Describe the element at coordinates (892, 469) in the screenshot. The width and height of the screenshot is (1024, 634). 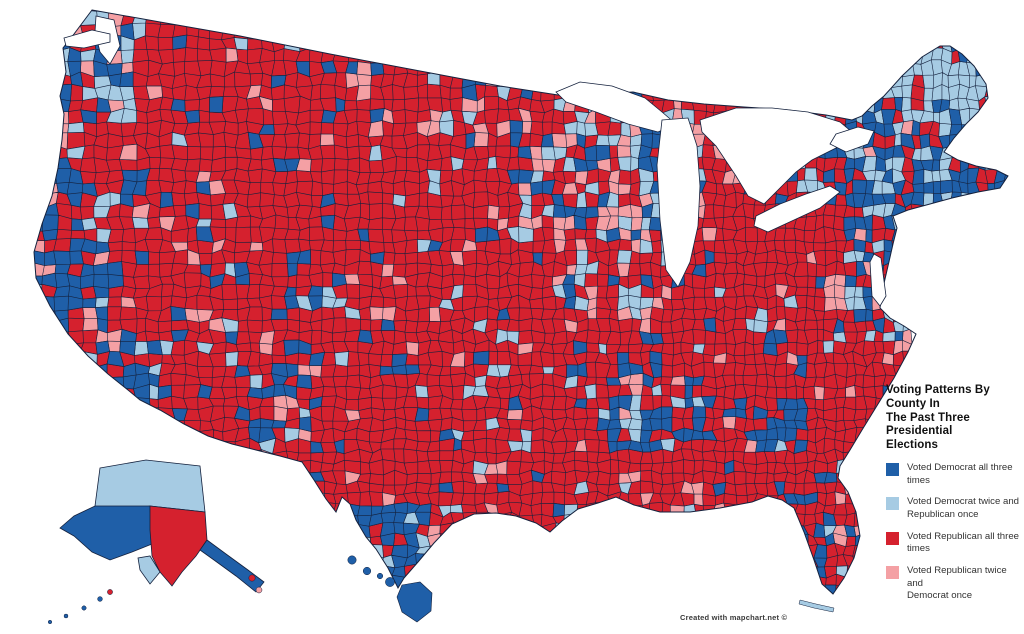
I see `legend-swatch-dem-all-three` at that location.